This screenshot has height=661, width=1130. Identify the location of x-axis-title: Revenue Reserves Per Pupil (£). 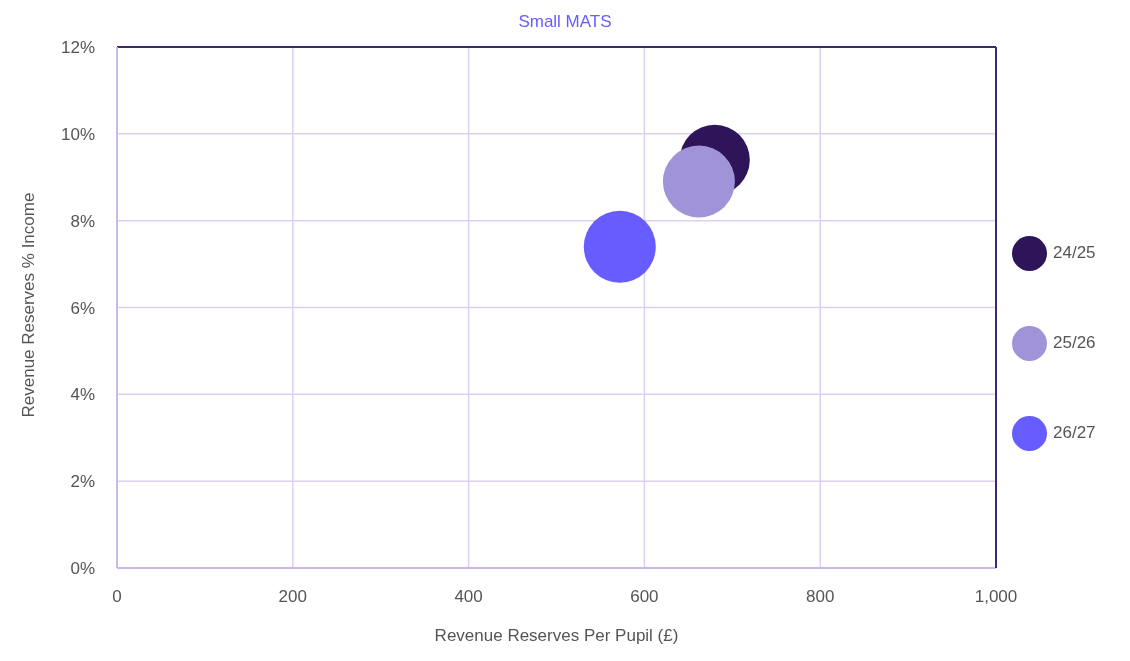
(556, 635).